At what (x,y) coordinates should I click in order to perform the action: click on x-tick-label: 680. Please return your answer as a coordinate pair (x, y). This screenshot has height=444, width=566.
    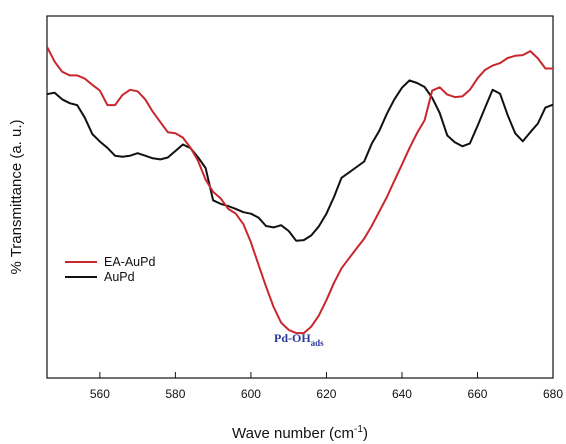
    Looking at the image, I should click on (553, 394).